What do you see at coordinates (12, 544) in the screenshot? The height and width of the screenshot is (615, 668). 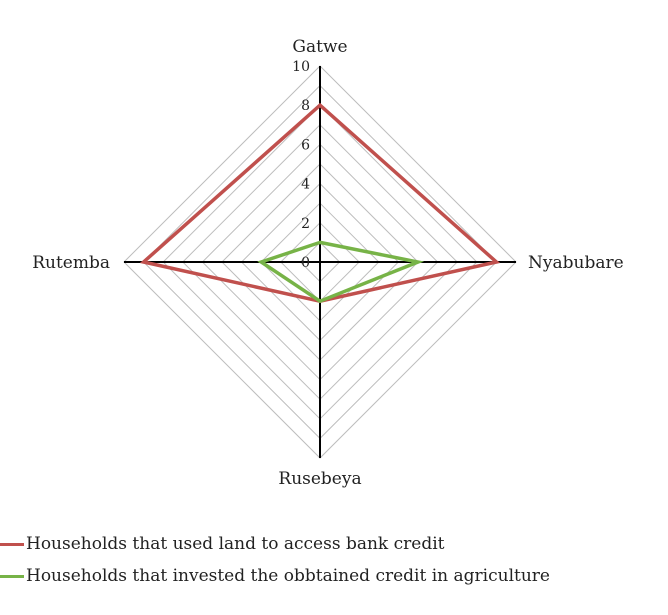 I see `legend-swatch-land-credit` at bounding box center [12, 544].